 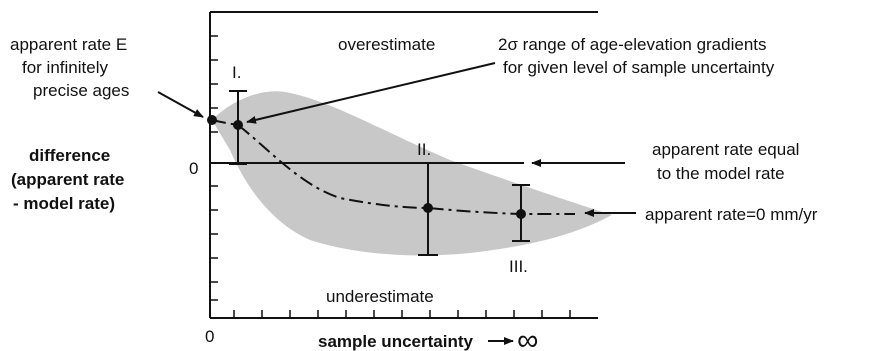 I want to click on x-ticks, so click(x=402, y=314).